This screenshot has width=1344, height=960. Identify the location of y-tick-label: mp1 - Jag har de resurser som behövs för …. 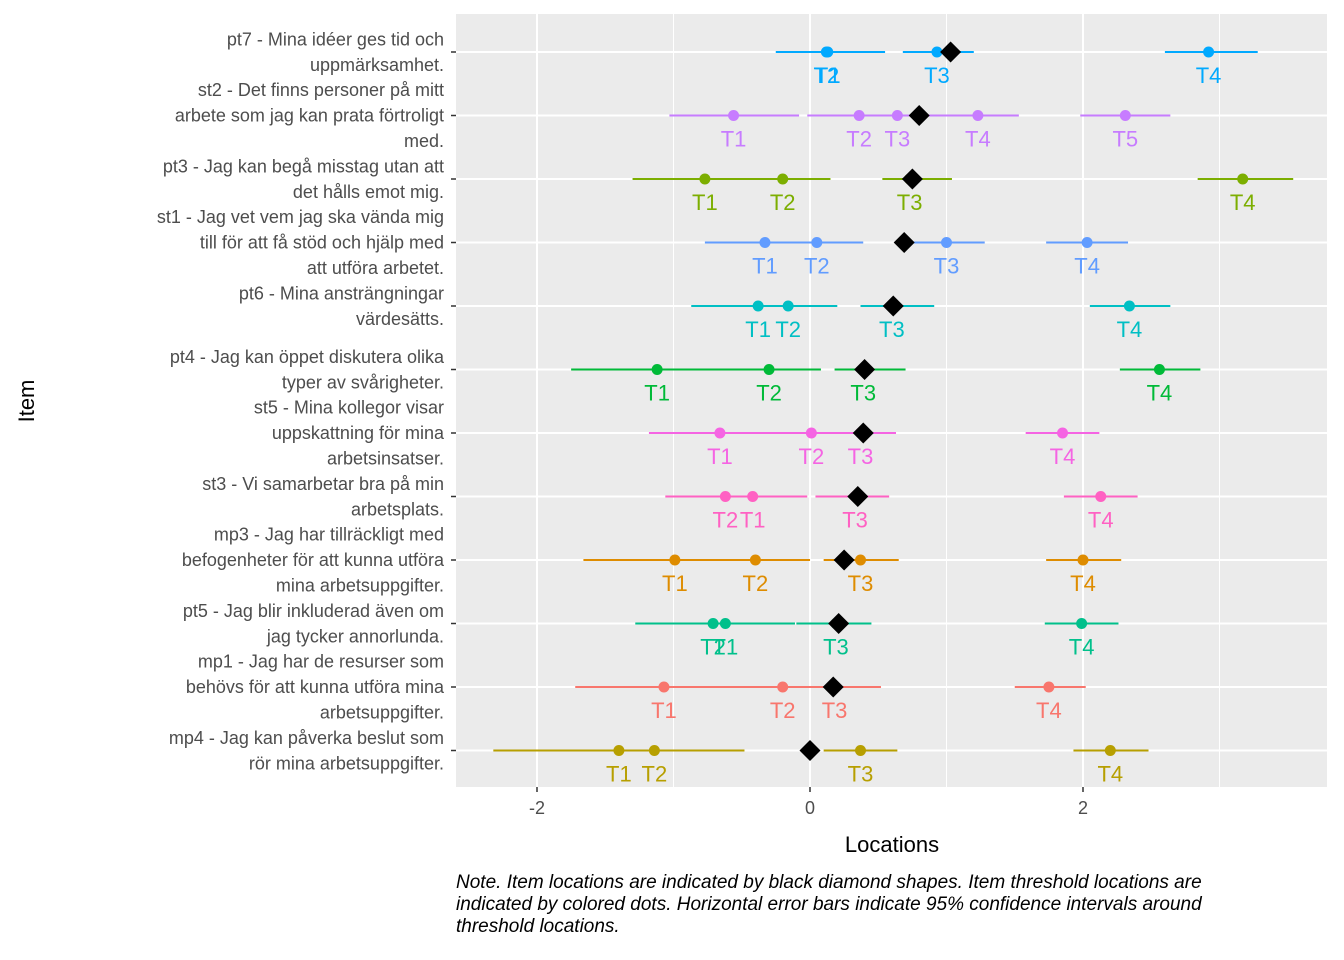
(315, 687).